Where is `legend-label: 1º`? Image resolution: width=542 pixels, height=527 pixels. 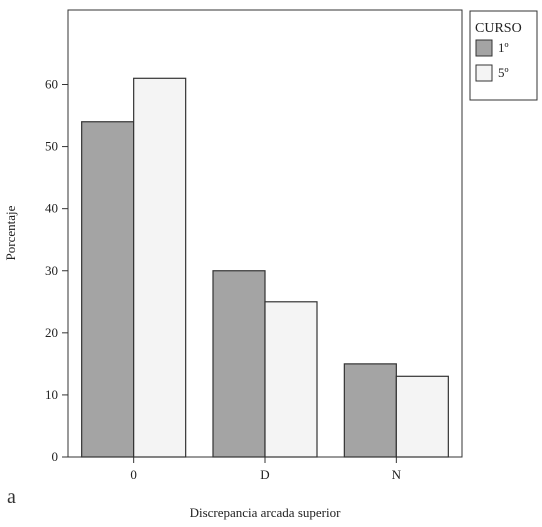
legend-label: 1º is located at coordinates (503, 47).